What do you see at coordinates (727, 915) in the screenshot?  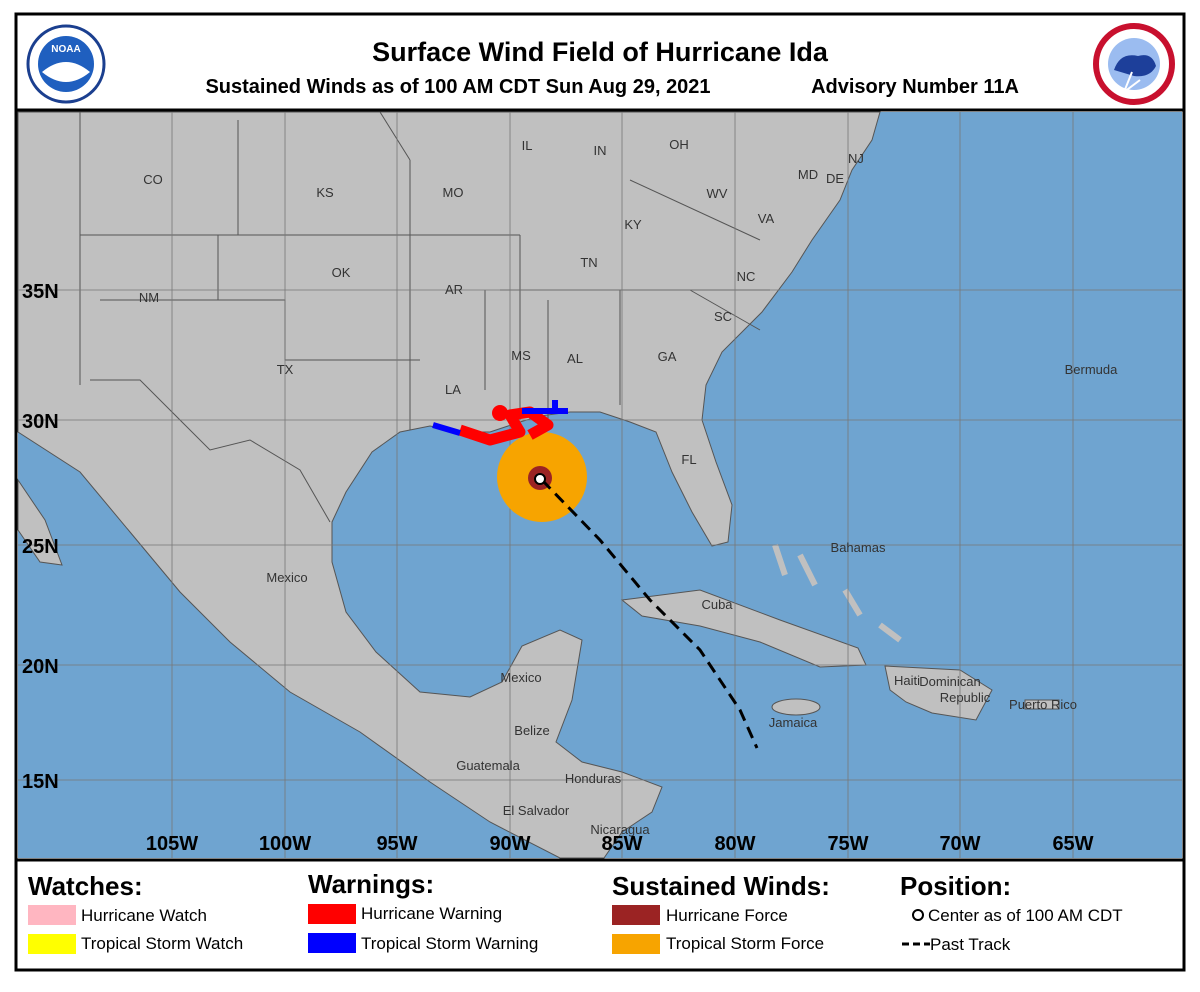 I see `legend-item: Hurricane Force` at bounding box center [727, 915].